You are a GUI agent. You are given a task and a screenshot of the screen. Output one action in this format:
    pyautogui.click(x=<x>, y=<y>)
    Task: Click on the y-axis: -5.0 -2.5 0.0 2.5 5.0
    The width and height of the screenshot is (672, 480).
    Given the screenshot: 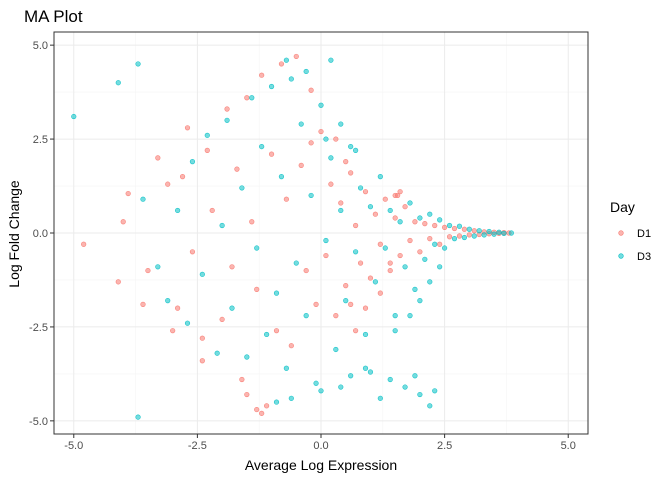 What is the action you would take?
    pyautogui.click(x=41, y=234)
    